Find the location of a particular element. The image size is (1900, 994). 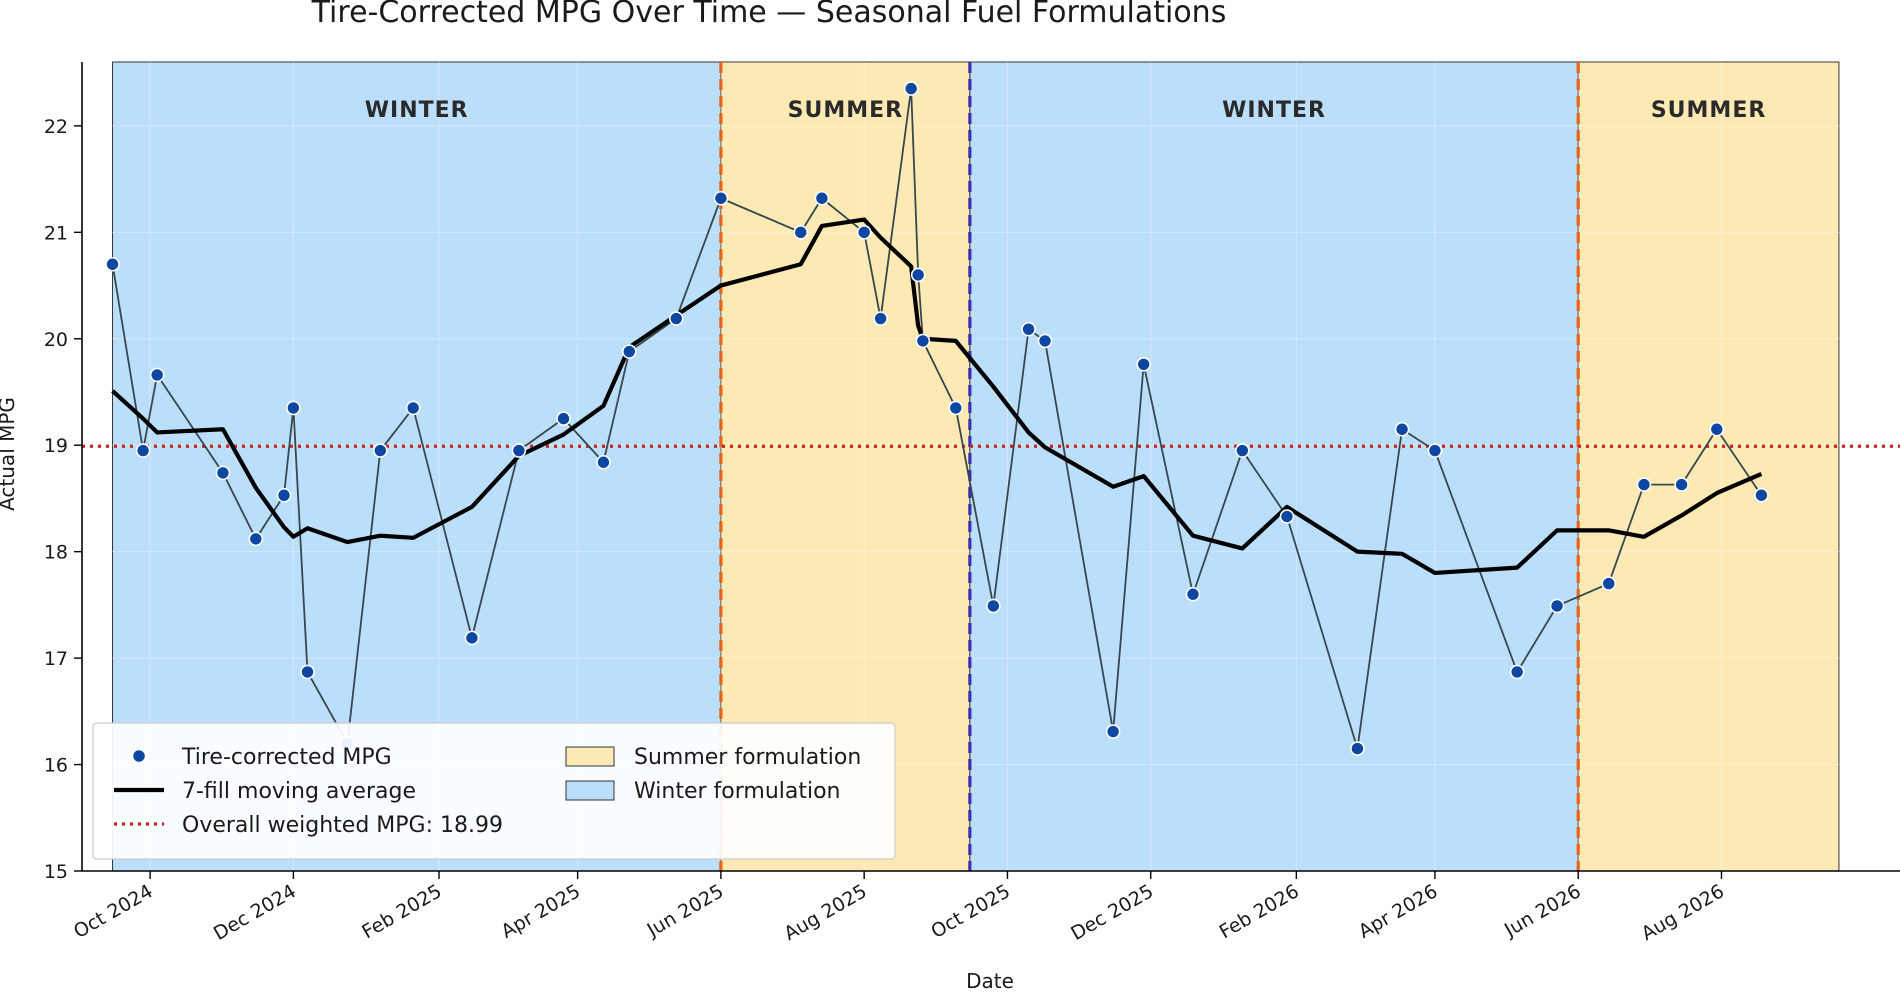

x-tick-label: Jun 2026 is located at coordinates (1542, 911).